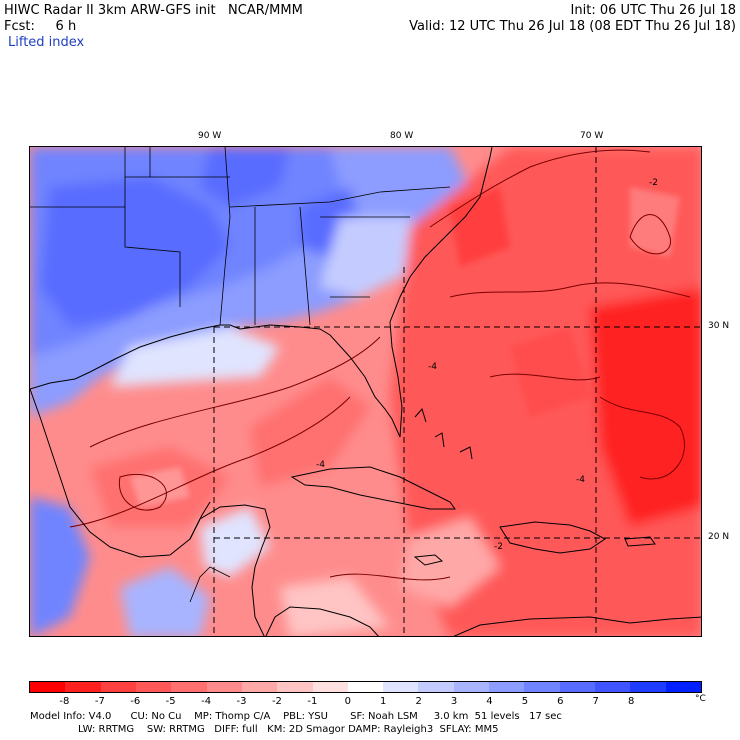  What do you see at coordinates (64, 701) in the screenshot?
I see `colorbar-tick-label: -8` at bounding box center [64, 701].